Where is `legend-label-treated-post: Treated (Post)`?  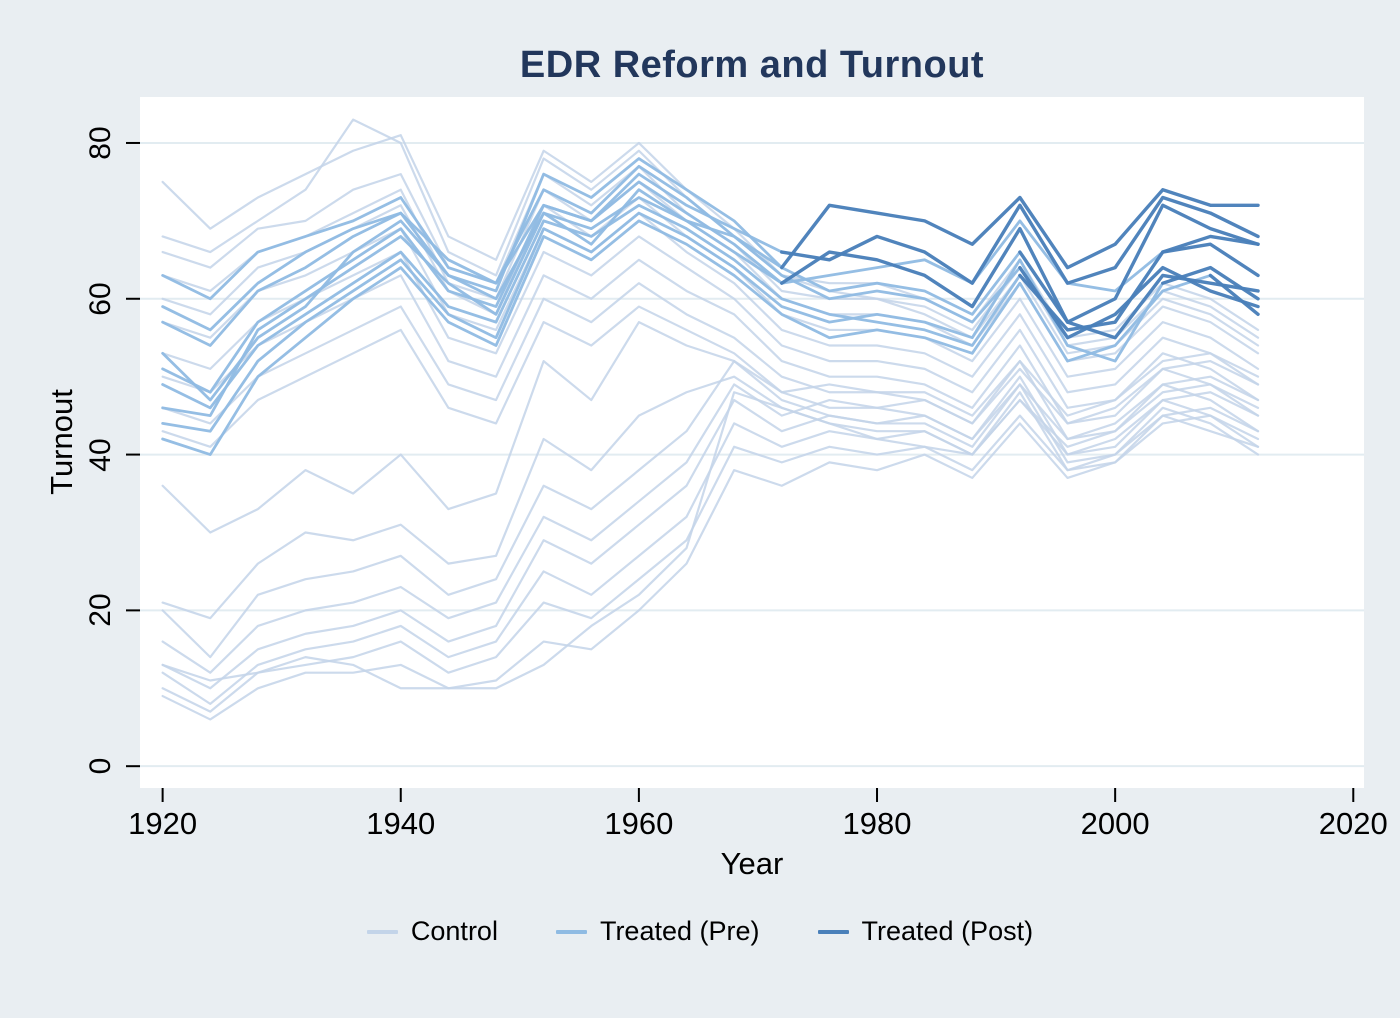
legend-label-treated-post: Treated (Post) is located at coordinates (947, 931).